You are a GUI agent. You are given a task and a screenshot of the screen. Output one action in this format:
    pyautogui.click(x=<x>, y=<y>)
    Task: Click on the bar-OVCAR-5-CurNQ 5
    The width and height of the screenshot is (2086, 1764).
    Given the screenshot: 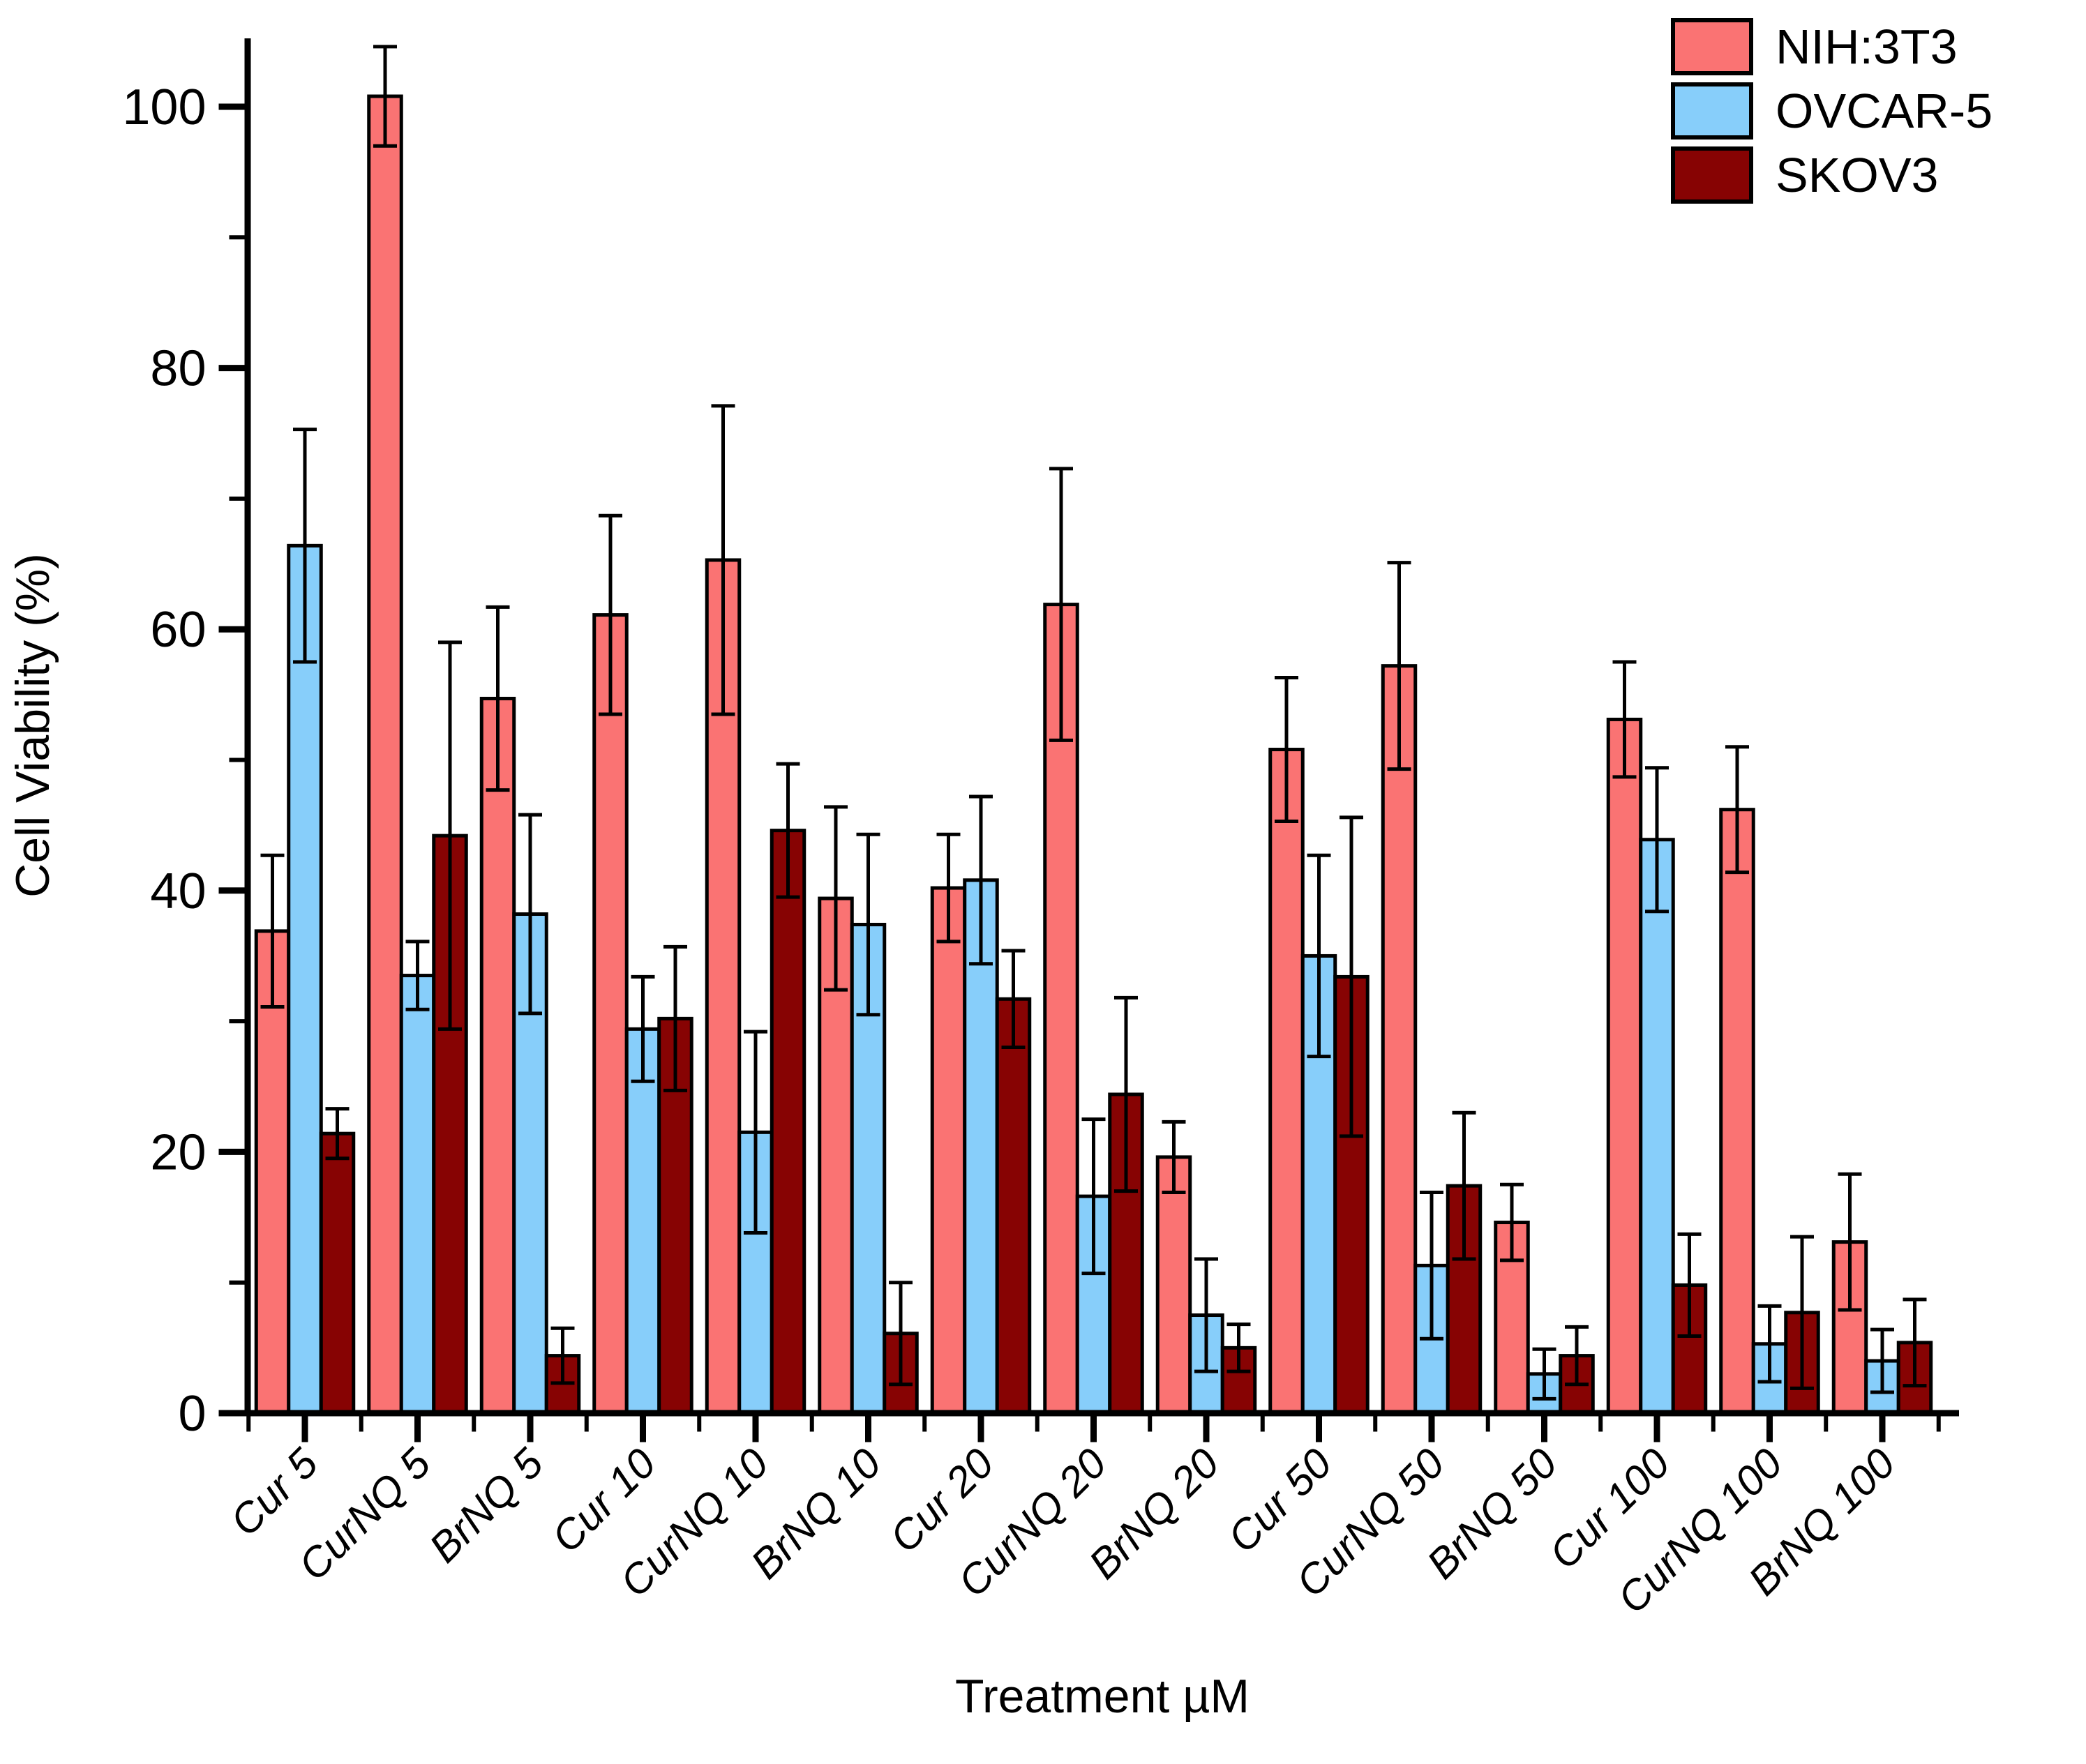 What is the action you would take?
    pyautogui.click(x=418, y=1194)
    